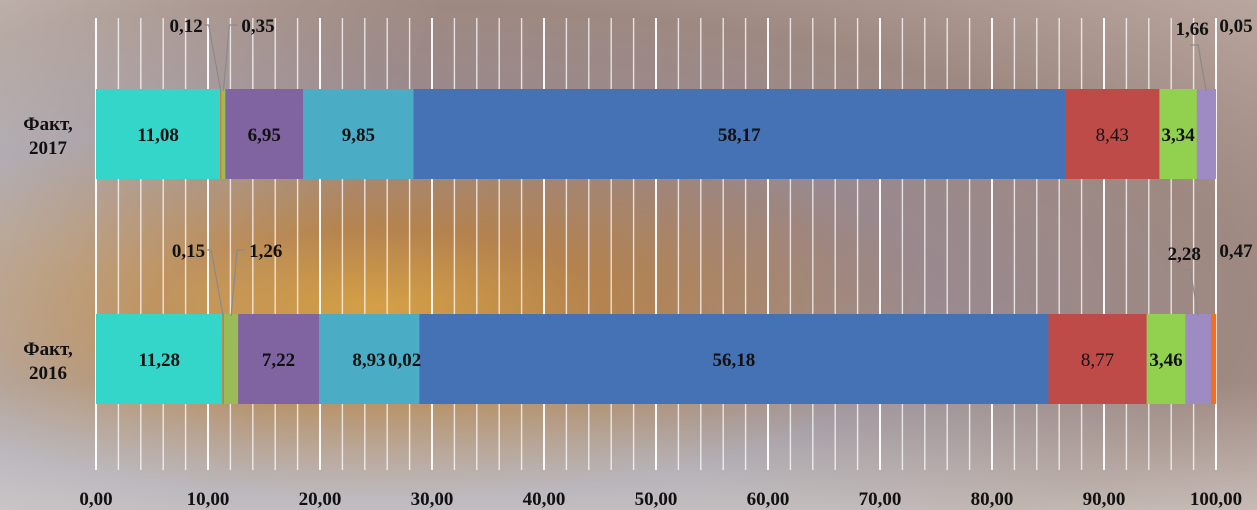  Describe the element at coordinates (1104, 499) in the screenshot. I see `x-tick-label: 90,00` at that location.